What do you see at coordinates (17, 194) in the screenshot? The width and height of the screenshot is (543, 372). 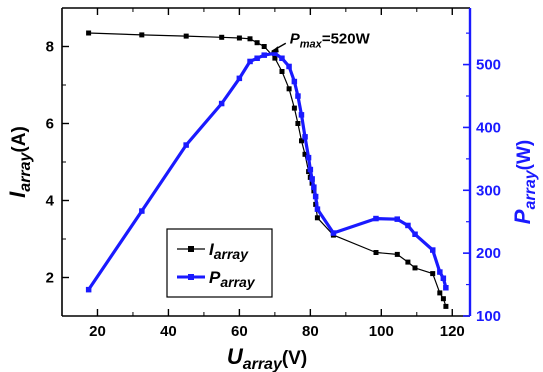 I see `y-left-axis-label-main: I` at bounding box center [17, 194].